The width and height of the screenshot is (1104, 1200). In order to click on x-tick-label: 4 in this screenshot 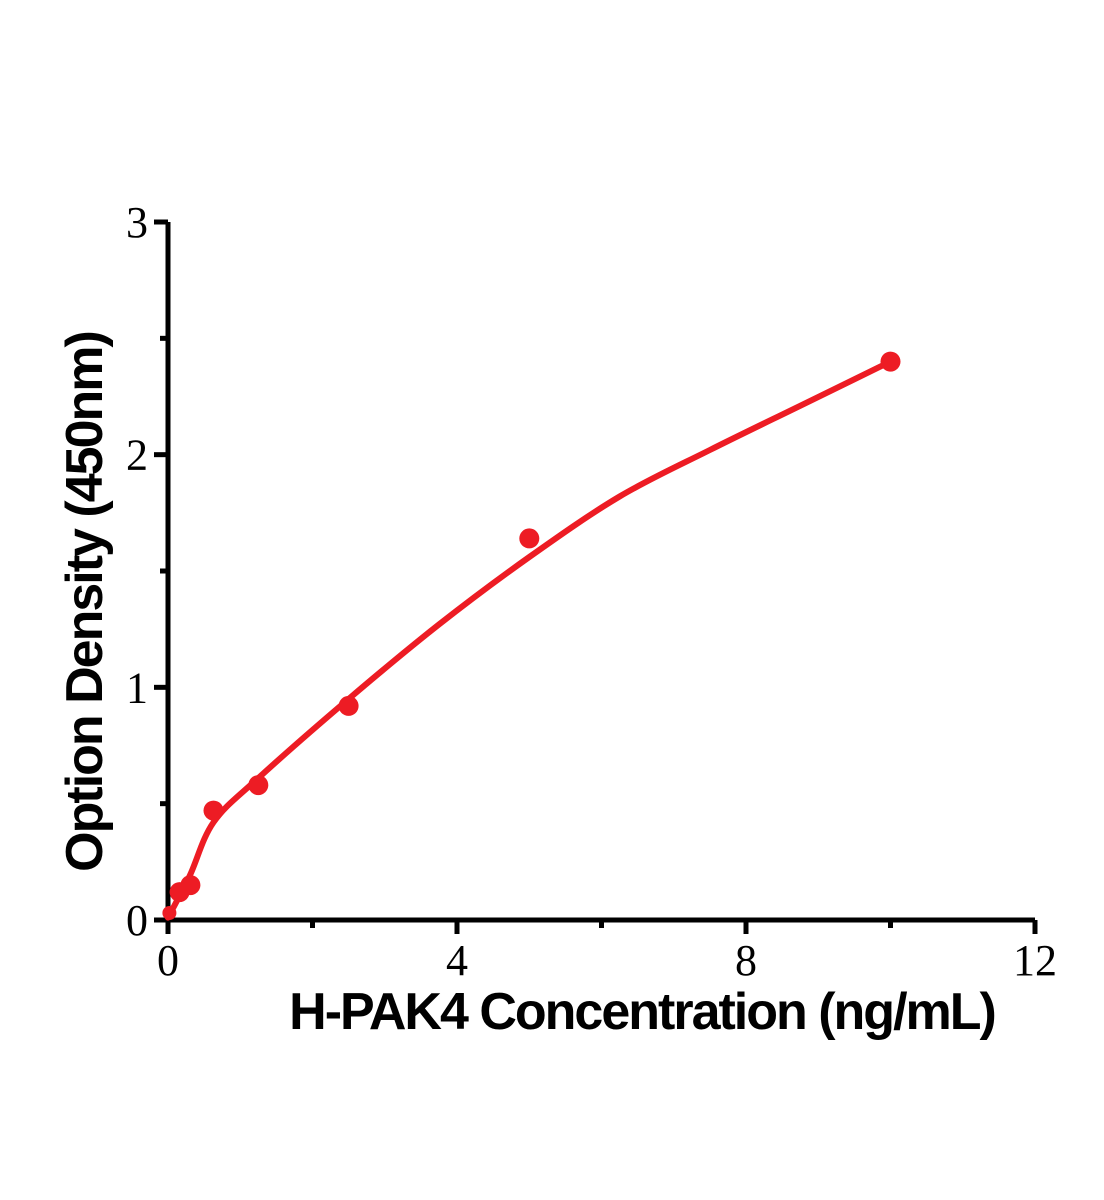, I will do `click(457, 960)`.